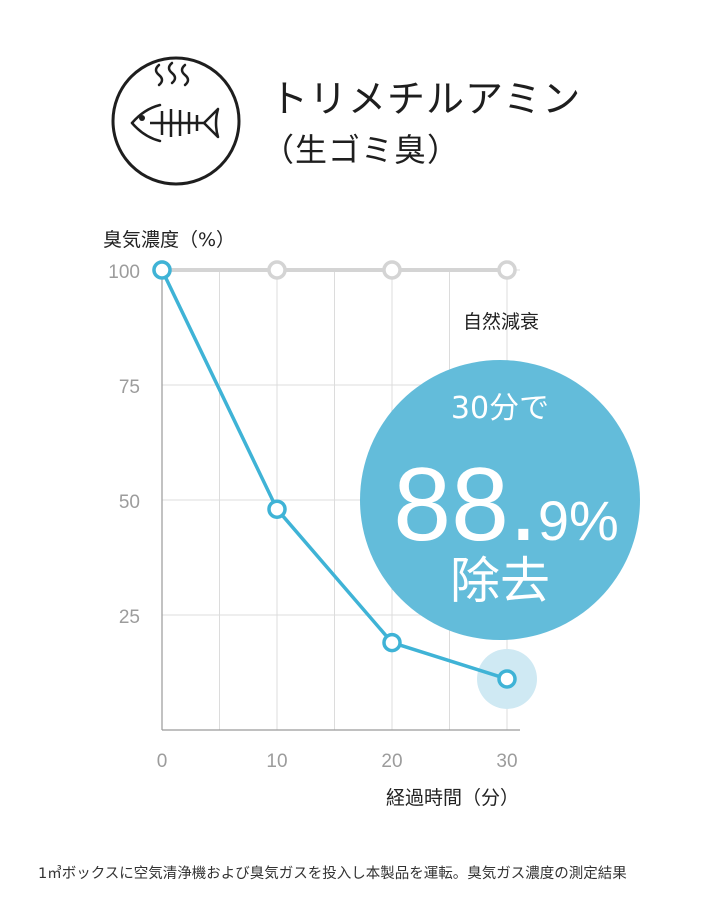  I want to click on y-tick-label: 75, so click(129, 387).